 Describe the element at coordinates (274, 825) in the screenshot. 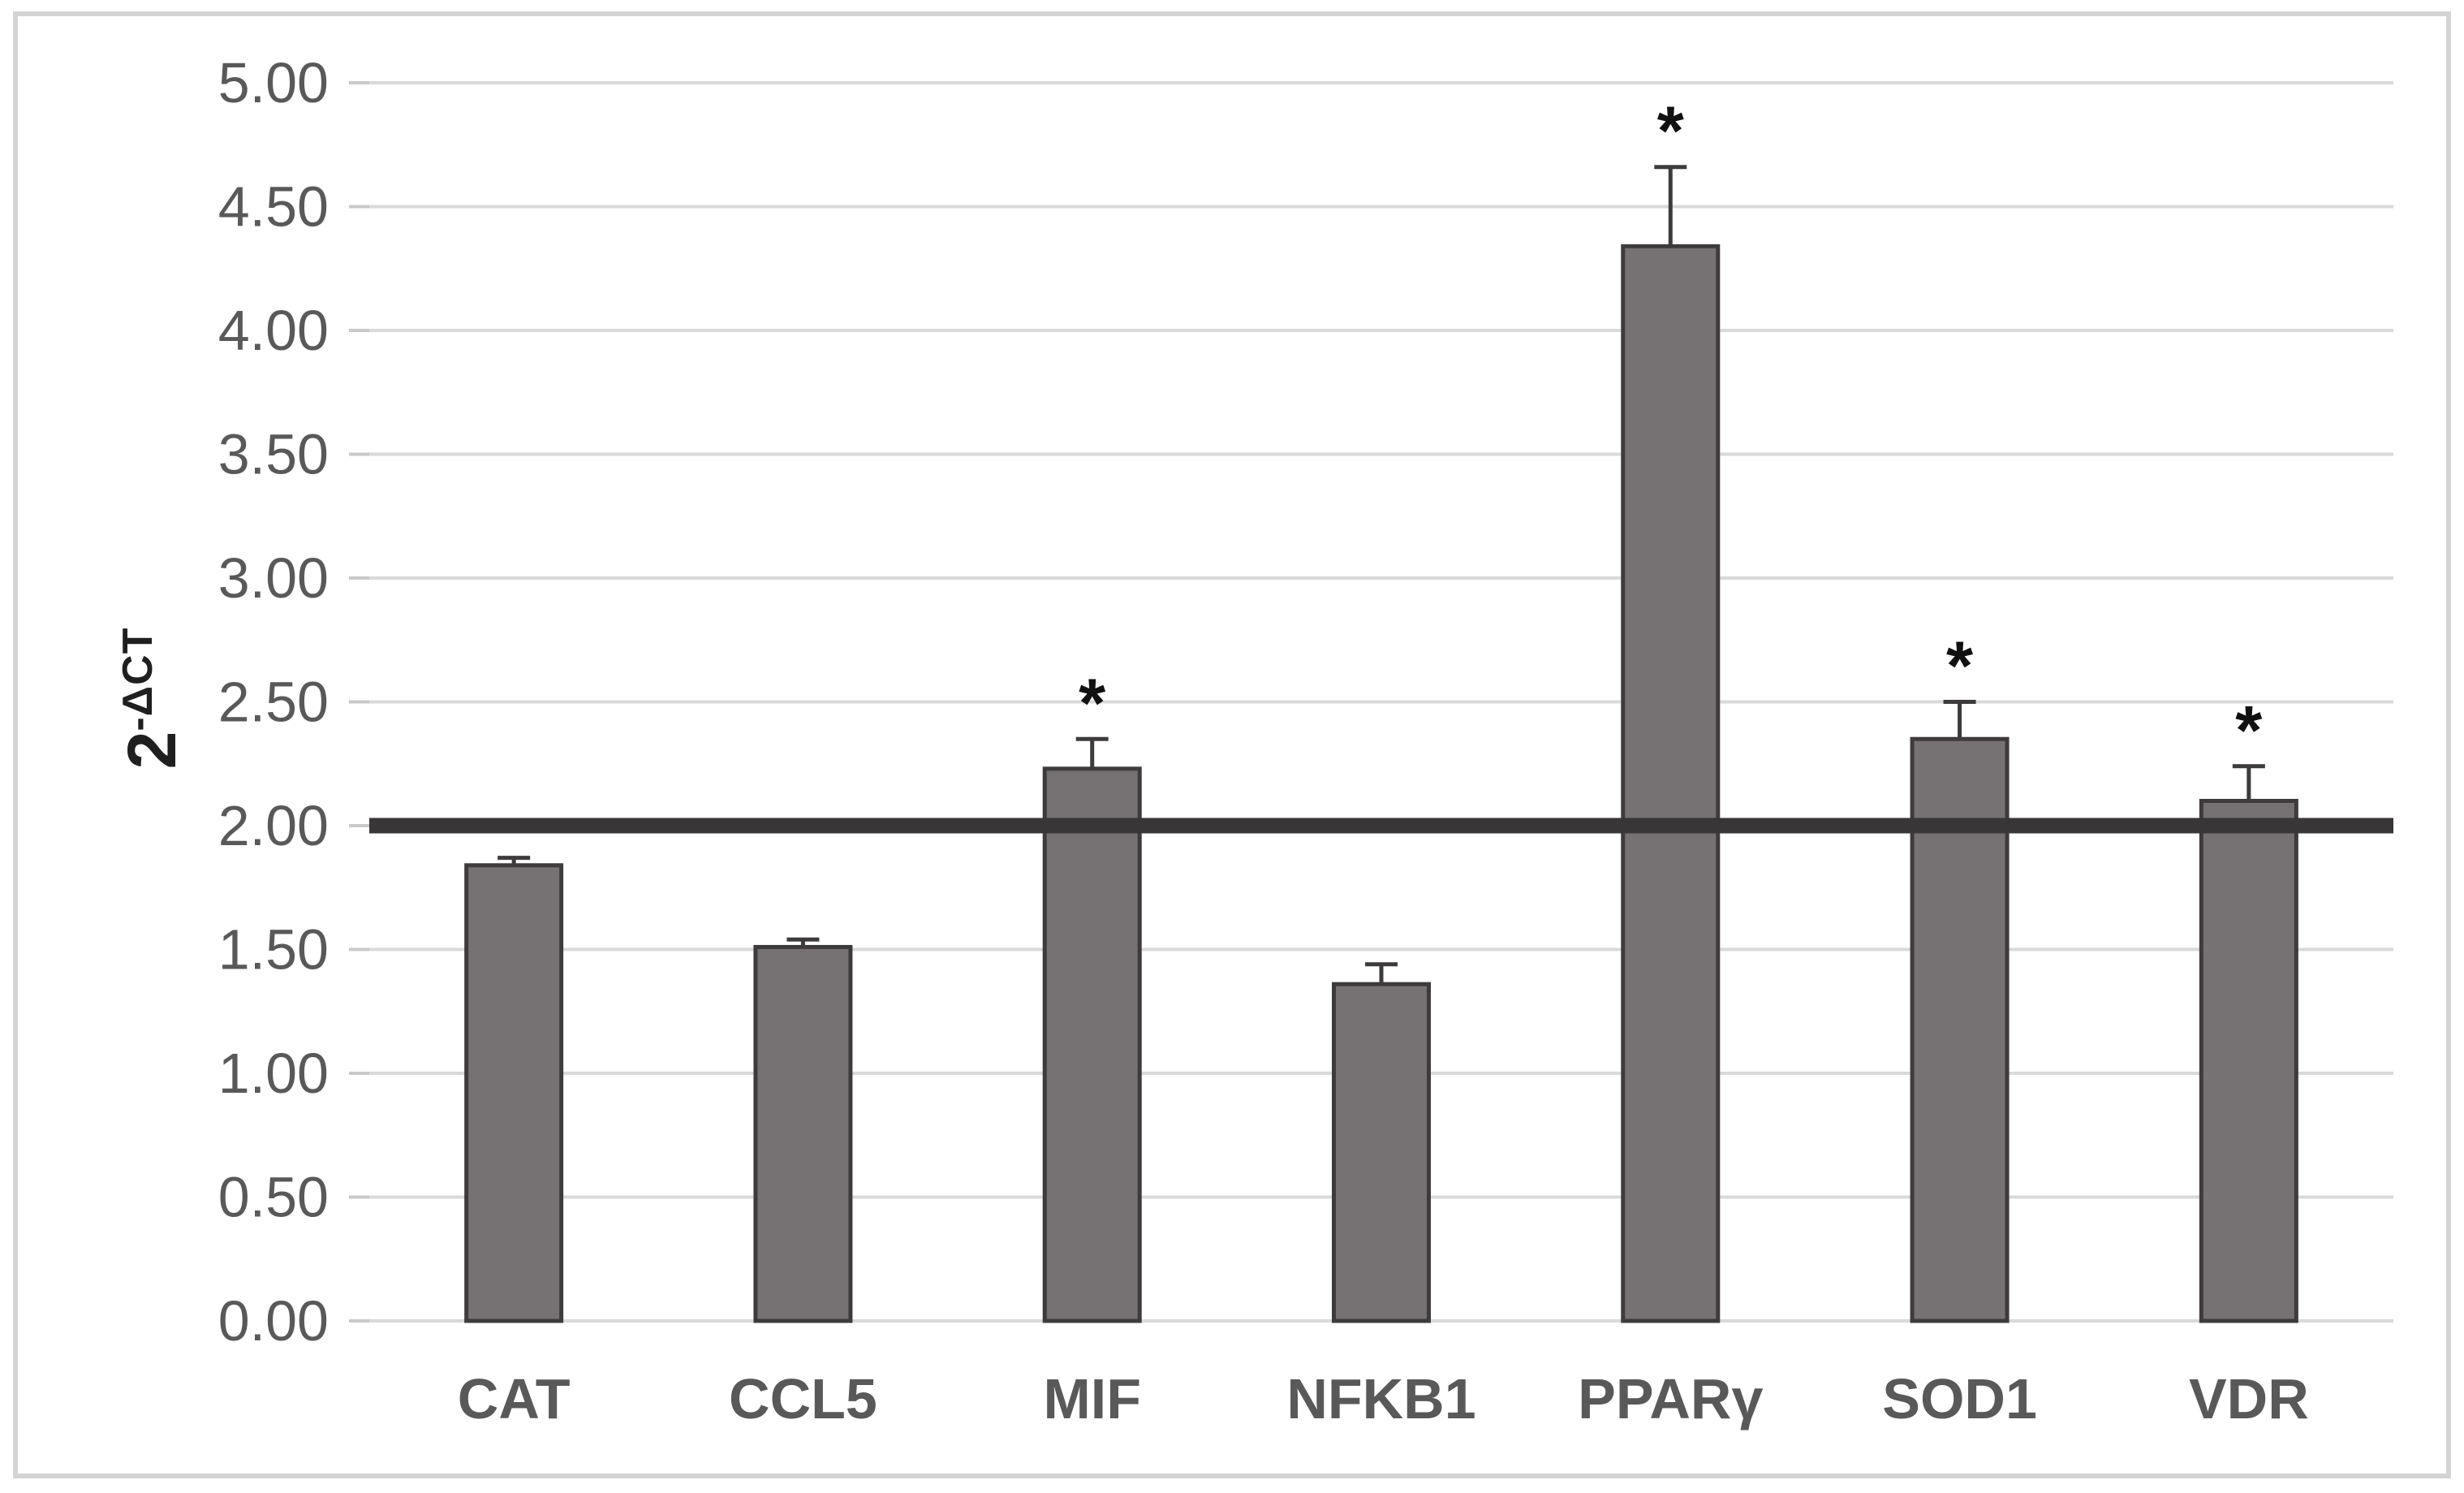

I see `y-tick-label: 2.00` at that location.